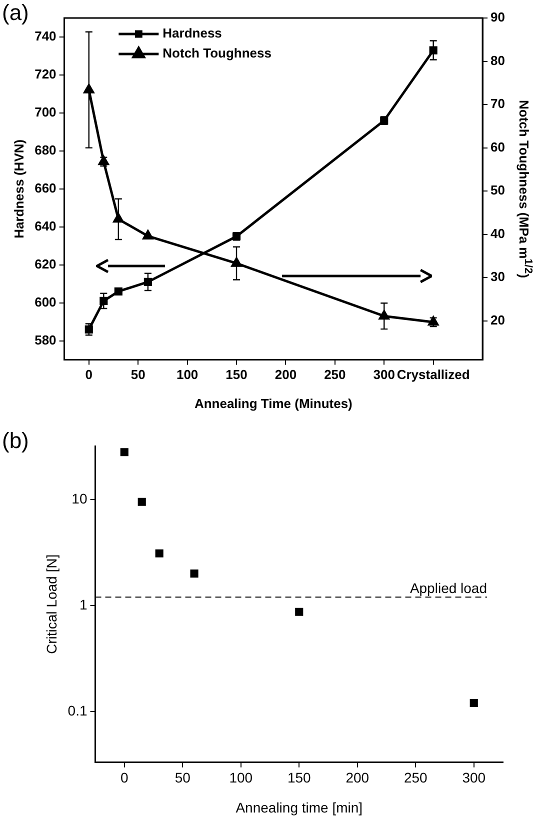 This screenshot has width=538, height=825. Describe the element at coordinates (433, 374) in the screenshot. I see `x-tick-label: Crystallized` at that location.